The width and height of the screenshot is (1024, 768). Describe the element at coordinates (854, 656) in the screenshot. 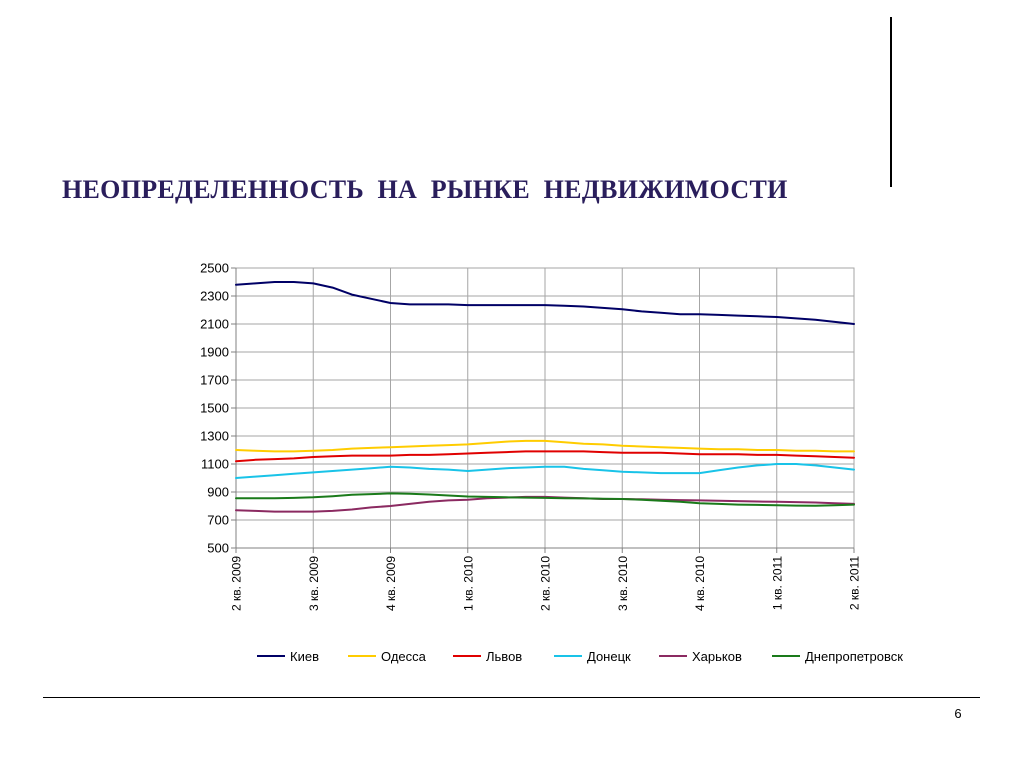

I see `legend-label: Днепропетровск` at that location.